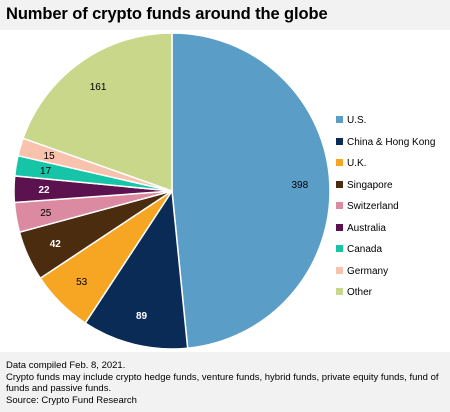  I want to click on note-source: Source: Crypto Fund Research, so click(71, 400).